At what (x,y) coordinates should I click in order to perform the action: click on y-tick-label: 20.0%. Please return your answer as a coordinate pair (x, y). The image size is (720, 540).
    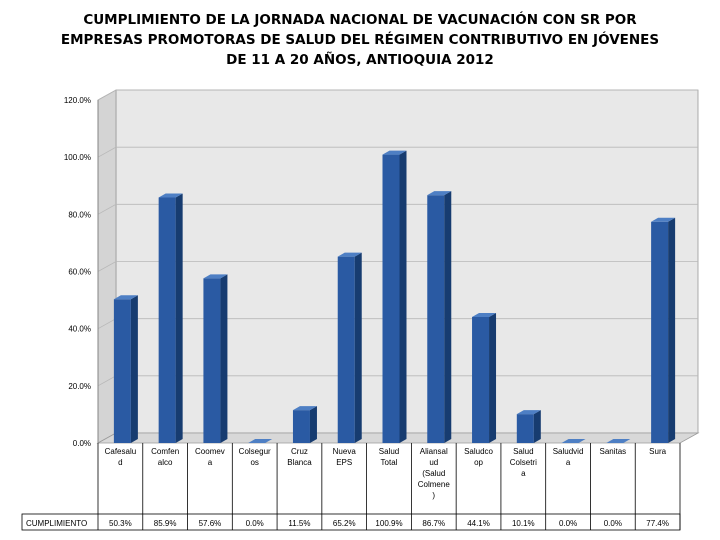
    Looking at the image, I should click on (79, 386).